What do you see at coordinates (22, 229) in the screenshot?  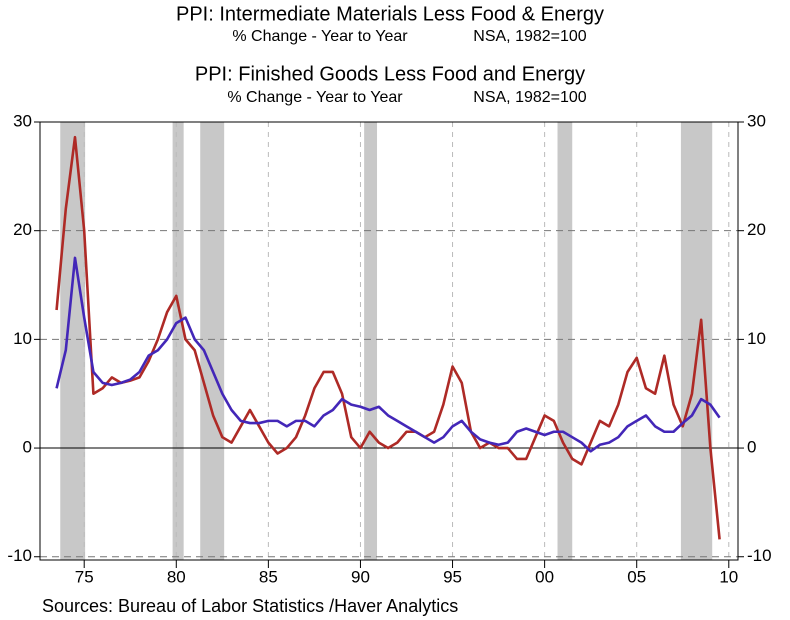 I see `y-tick-label: 20` at bounding box center [22, 229].